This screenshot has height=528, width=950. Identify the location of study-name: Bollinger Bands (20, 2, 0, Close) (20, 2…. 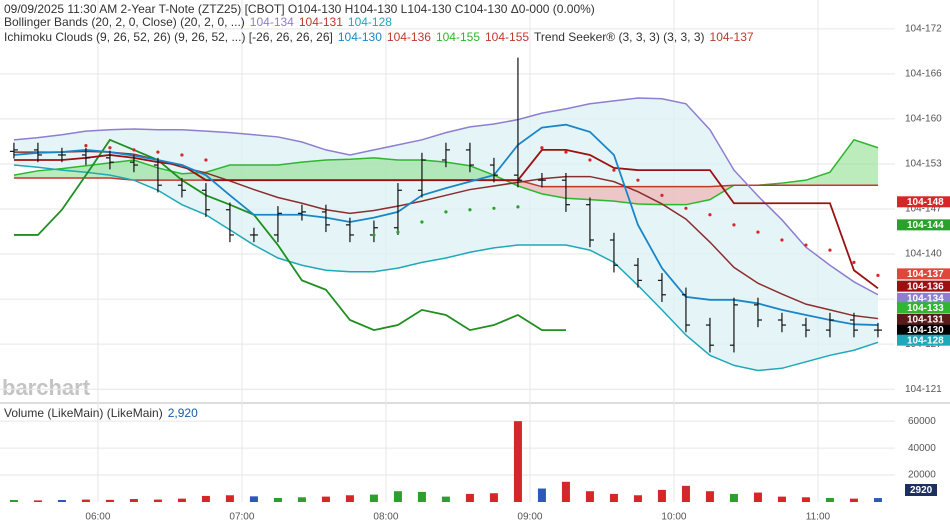
(124, 22).